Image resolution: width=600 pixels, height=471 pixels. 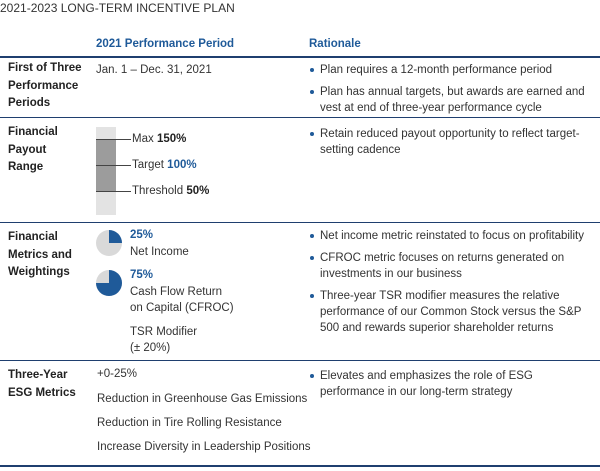 I want to click on cfroc-label-line: Cash Flow Return, so click(x=176, y=292).